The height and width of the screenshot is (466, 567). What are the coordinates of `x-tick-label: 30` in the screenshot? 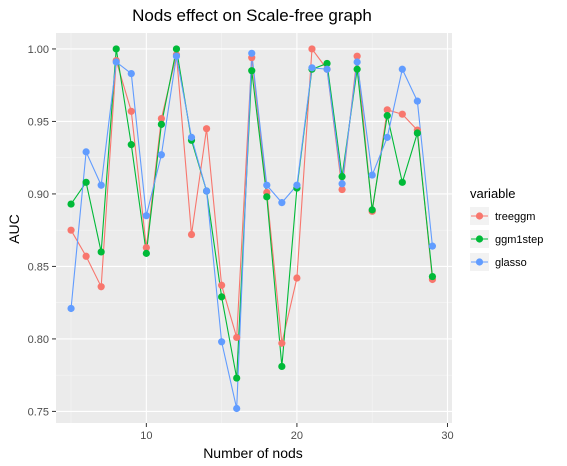 It's located at (447, 436).